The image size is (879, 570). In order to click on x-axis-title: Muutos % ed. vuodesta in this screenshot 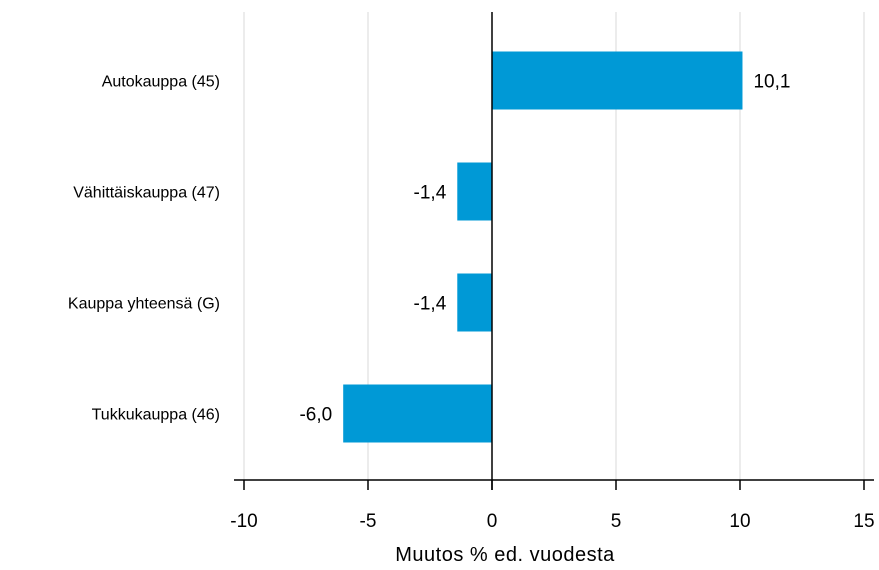, I will do `click(505, 555)`.